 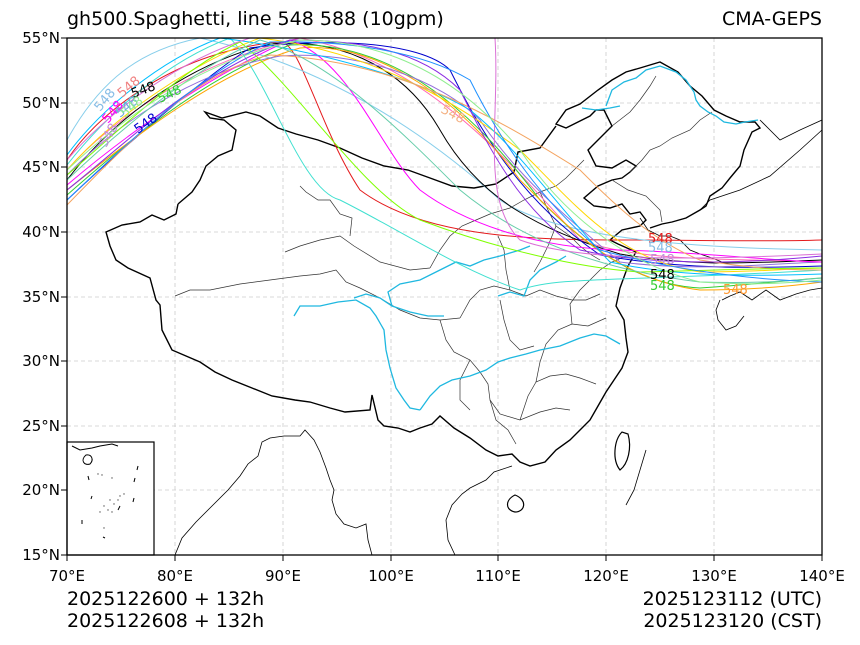 What do you see at coordinates (175, 576) in the screenshot?
I see `lon-tick: 80°E` at bounding box center [175, 576].